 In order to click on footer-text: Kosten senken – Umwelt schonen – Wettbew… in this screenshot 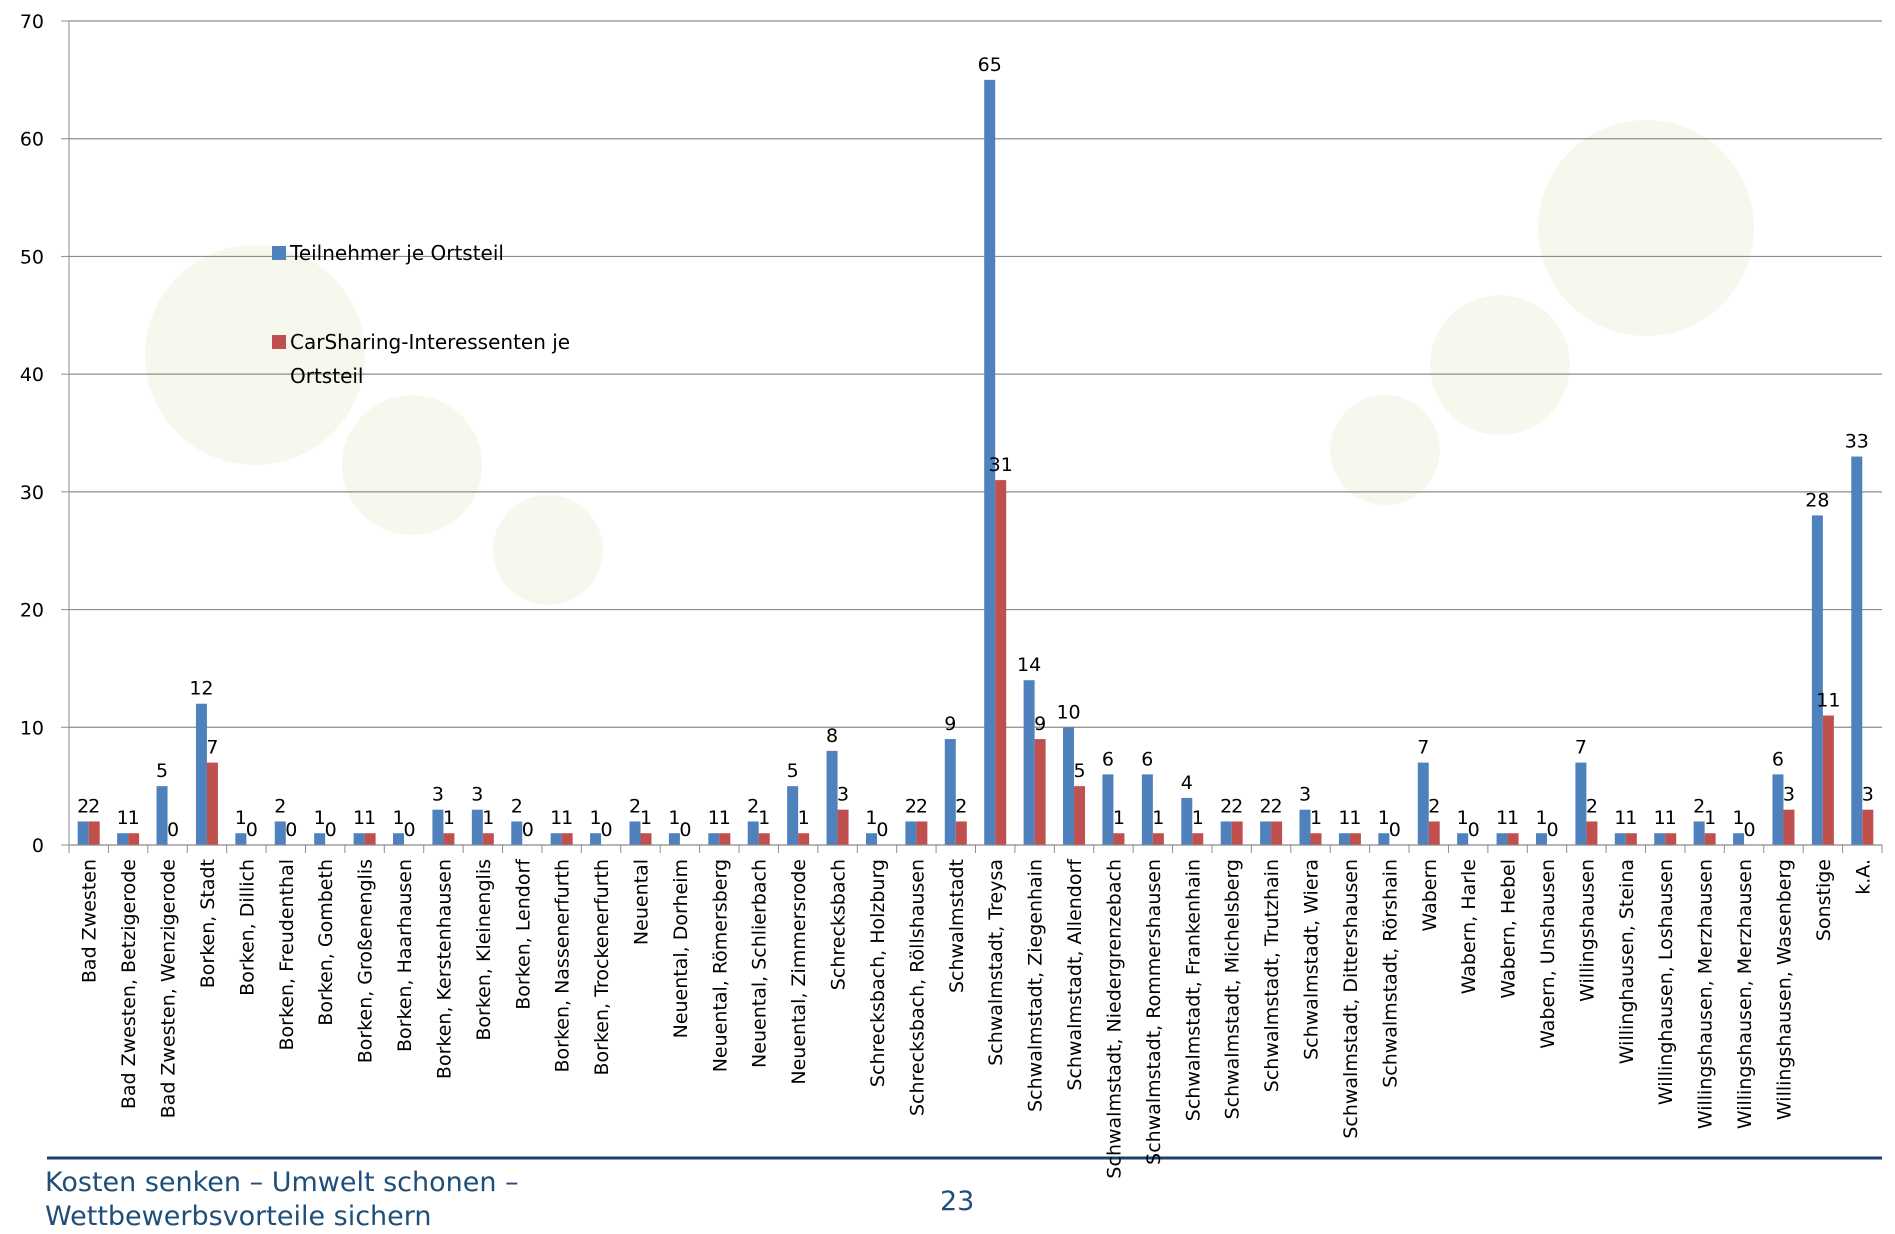, I will do `click(282, 1199)`.